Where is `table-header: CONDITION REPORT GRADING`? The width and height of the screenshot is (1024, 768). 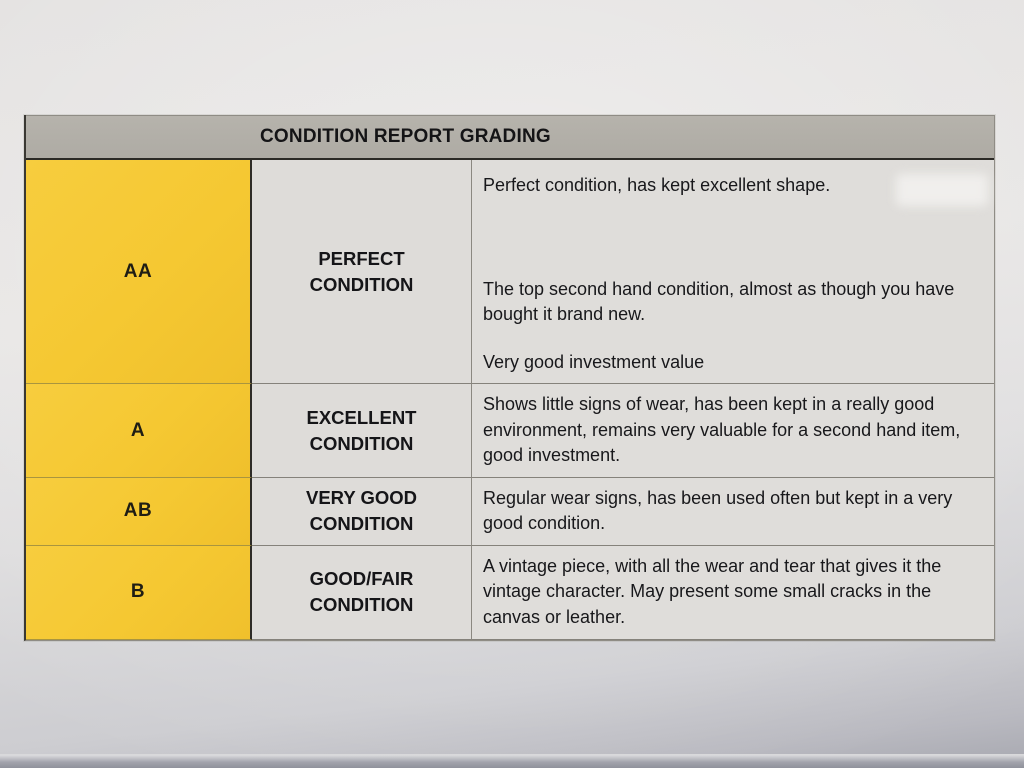 table-header: CONDITION REPORT GRADING is located at coordinates (510, 137).